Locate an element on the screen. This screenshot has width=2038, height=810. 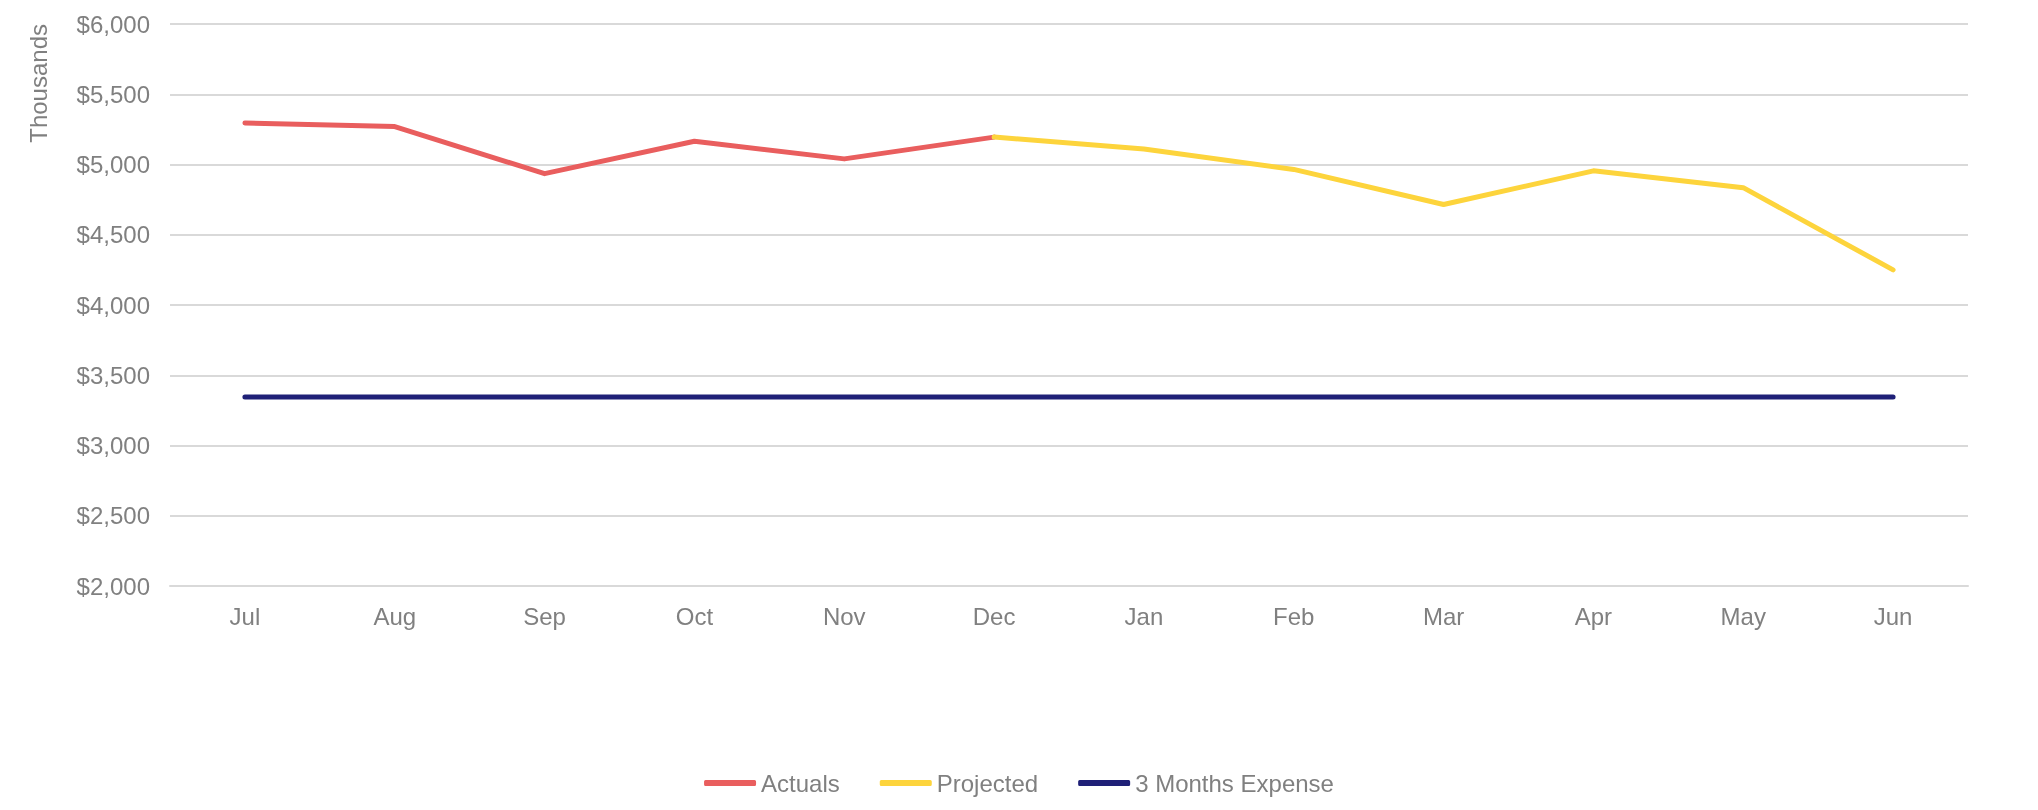
y-tick-label: $3,500 is located at coordinates (113, 375).